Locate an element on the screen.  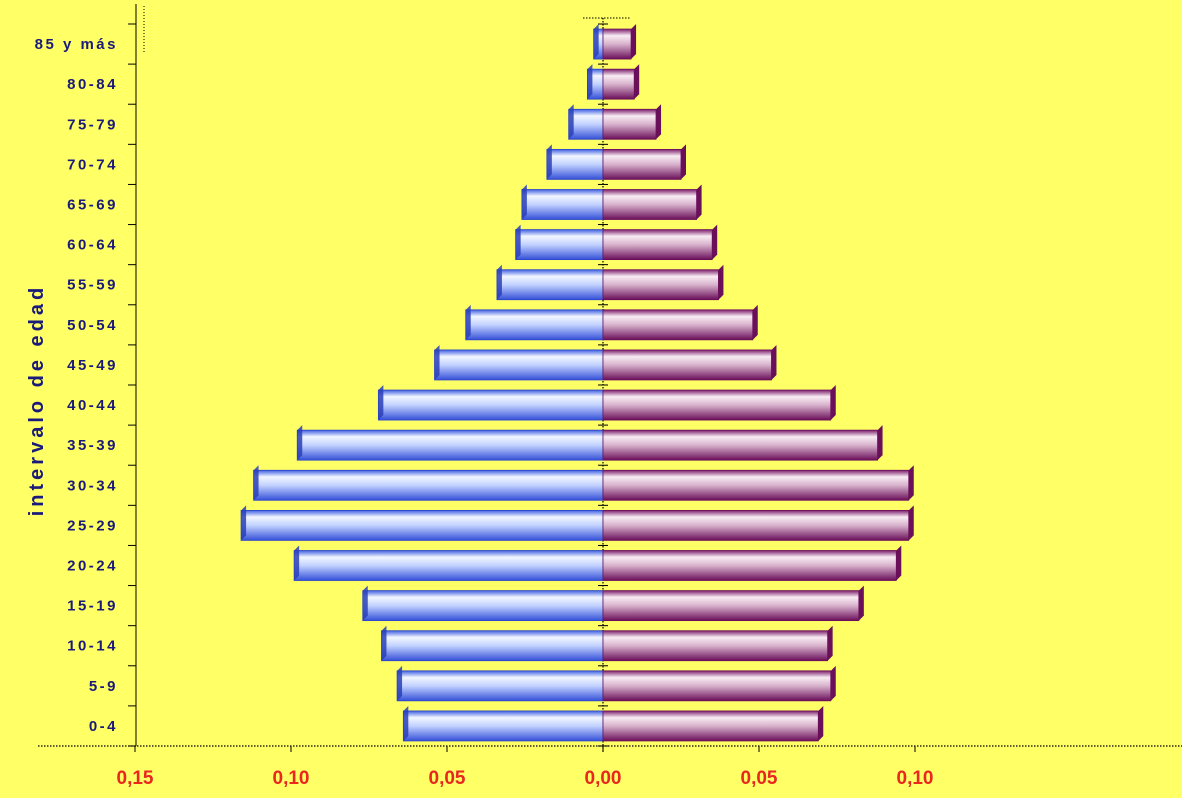
category-label: 70-74 is located at coordinates (92, 164).